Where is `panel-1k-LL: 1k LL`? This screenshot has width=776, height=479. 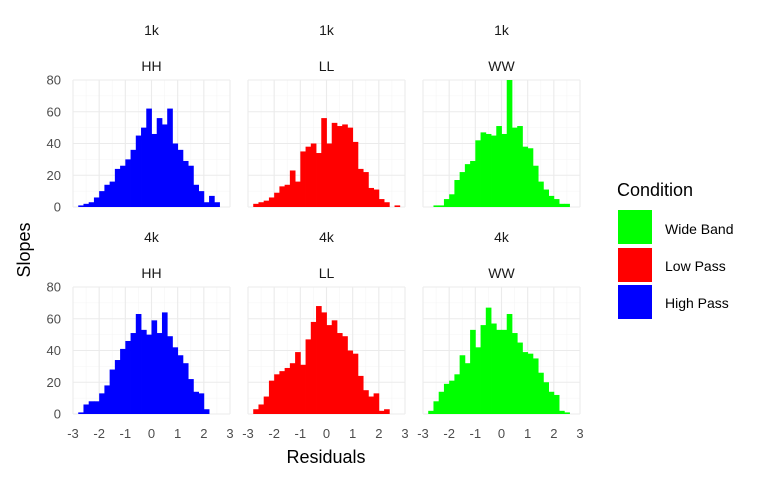
panel-1k-LL: 1k LL is located at coordinates (326, 115).